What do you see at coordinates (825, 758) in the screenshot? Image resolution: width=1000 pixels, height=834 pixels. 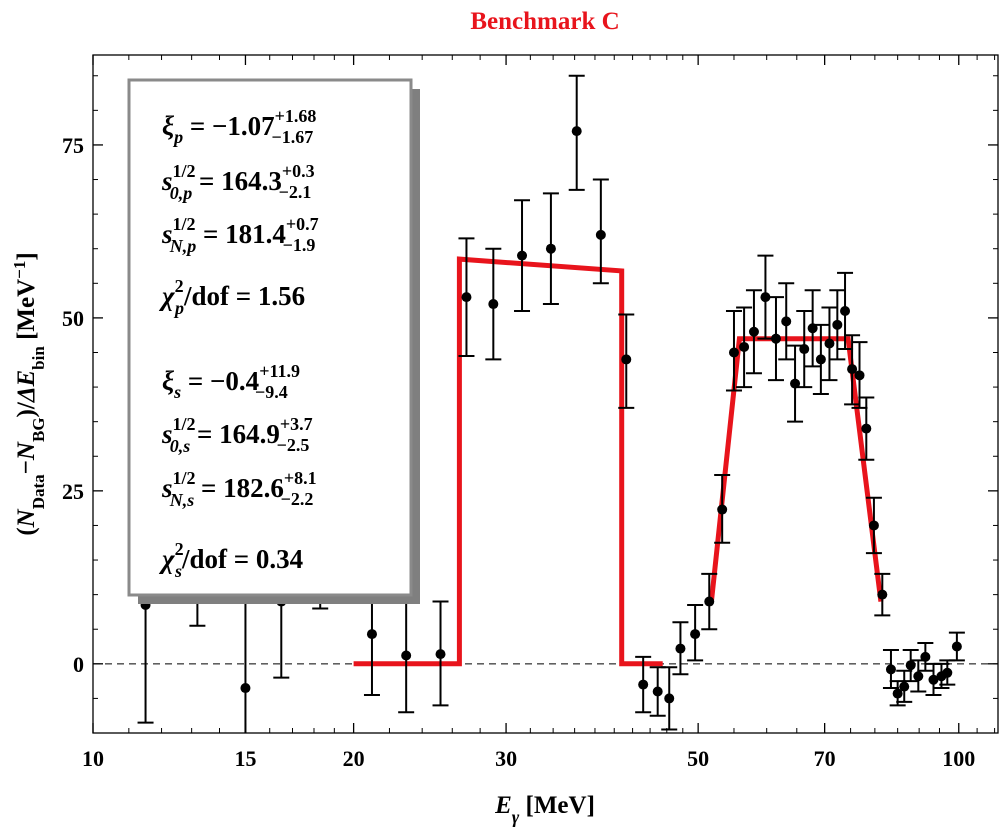 I see `x-tick-label: 70` at bounding box center [825, 758].